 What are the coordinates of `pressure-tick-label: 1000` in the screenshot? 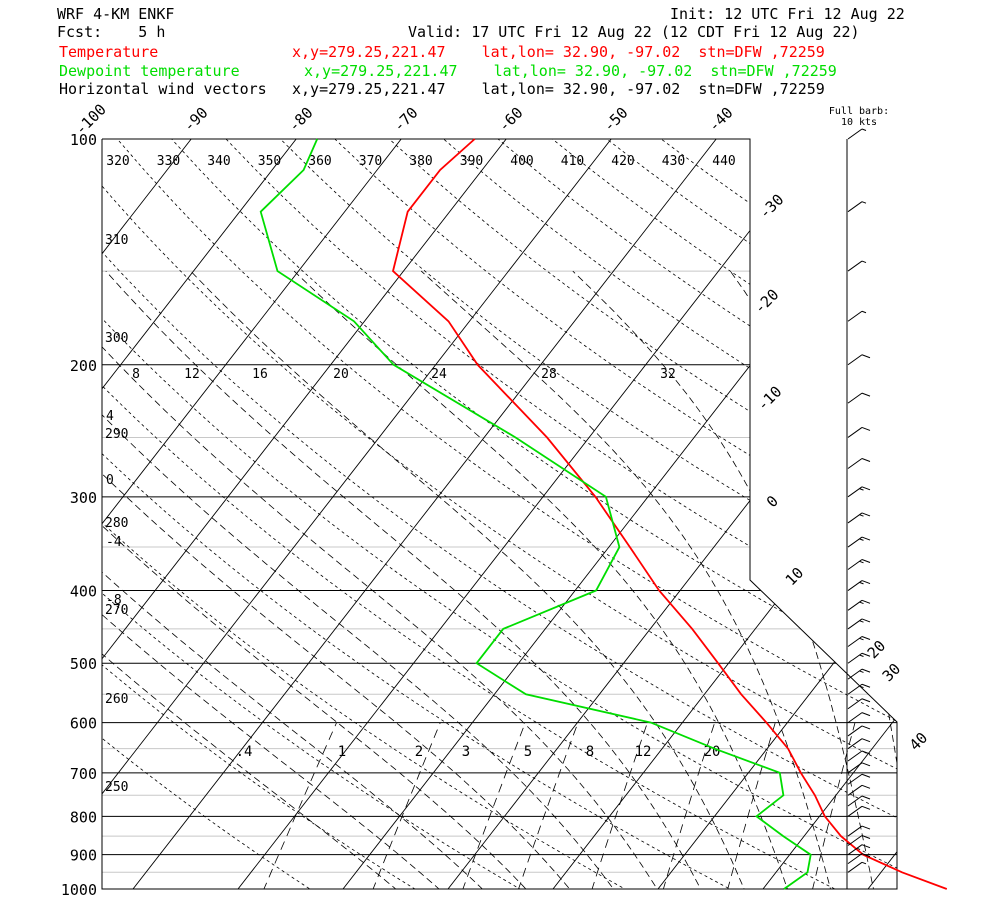 It's located at (79, 890).